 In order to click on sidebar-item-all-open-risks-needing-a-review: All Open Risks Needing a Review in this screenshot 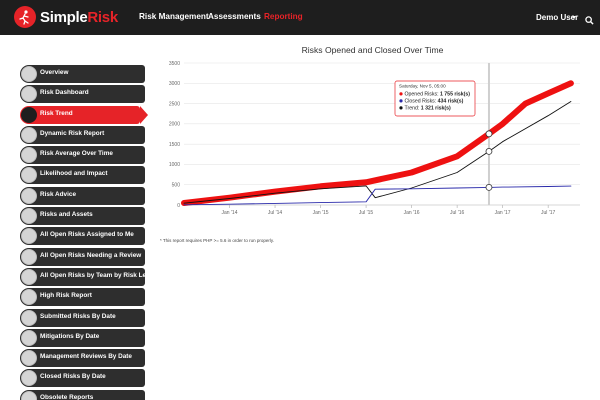, I will do `click(82, 256)`.